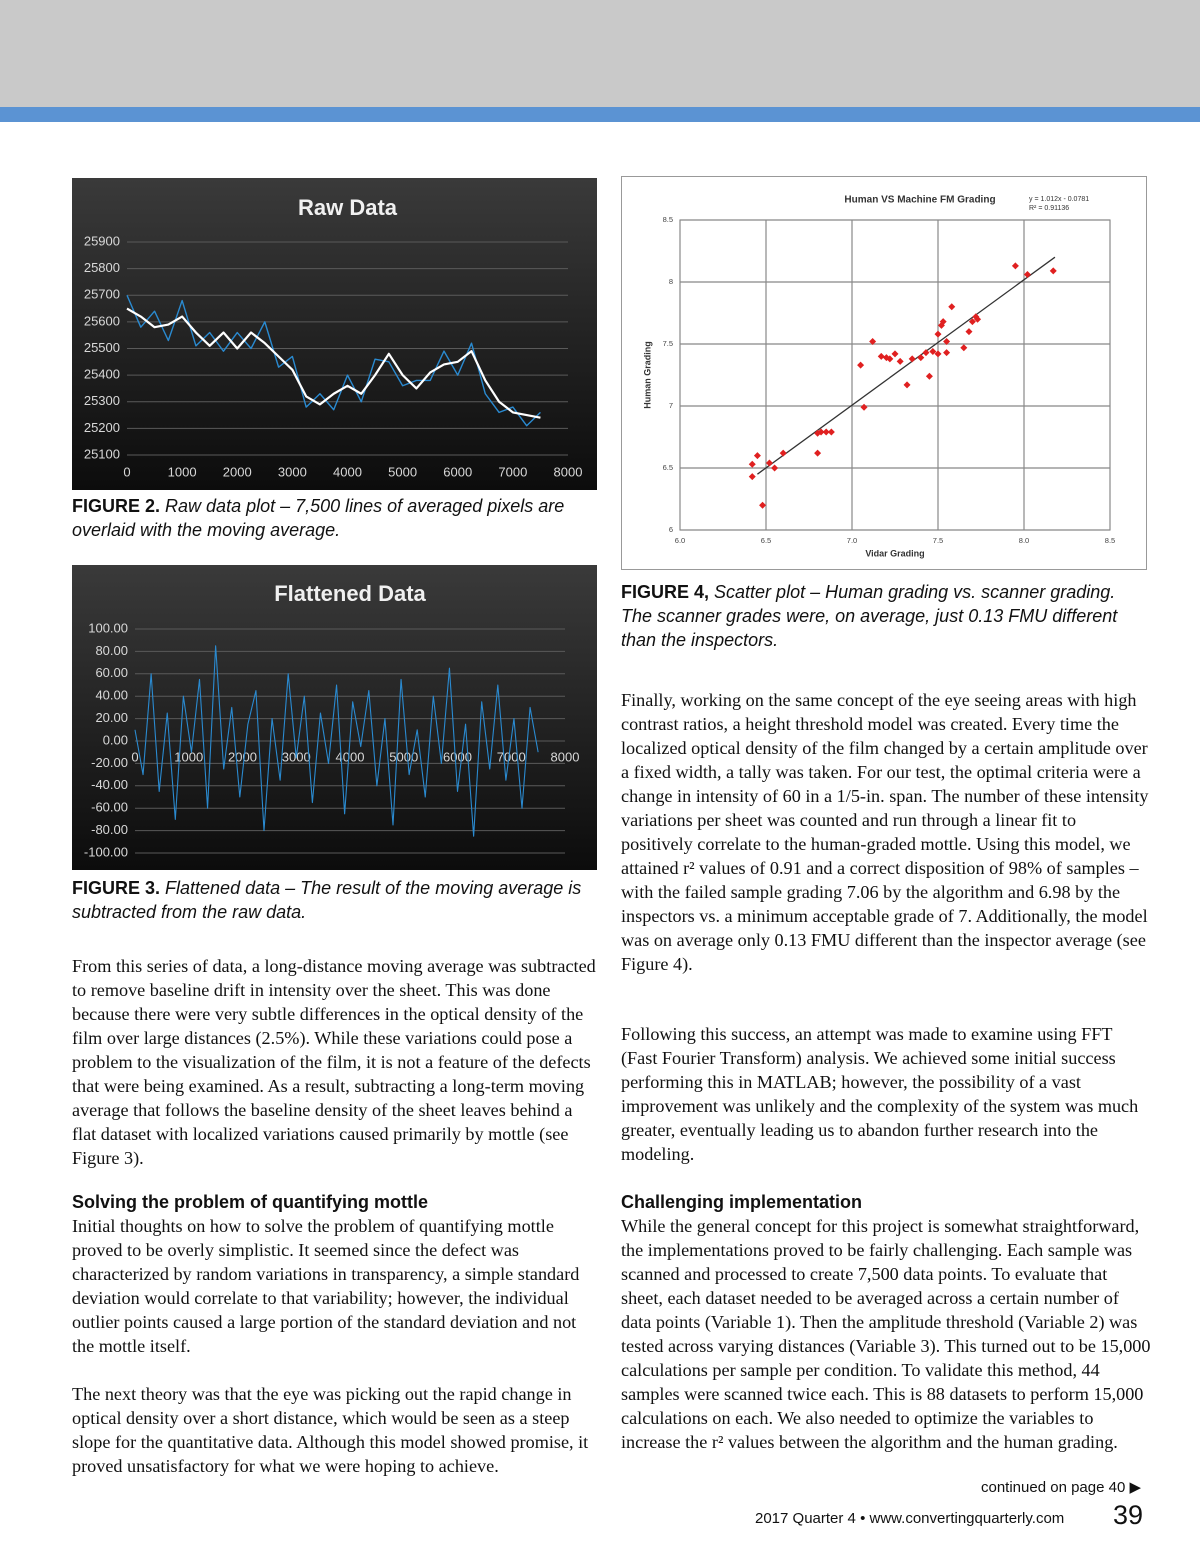  I want to click on continued-note: continued on page 40 ▶, so click(1058, 1487).